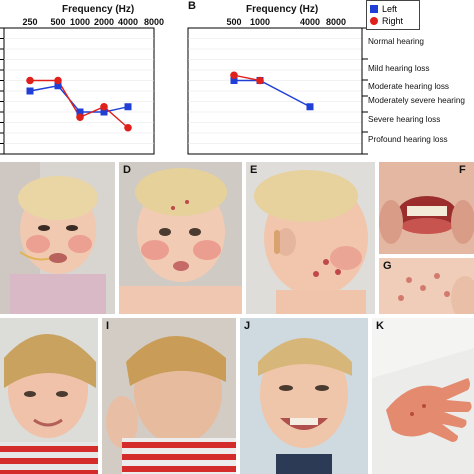  What do you see at coordinates (104, 22) in the screenshot?
I see `a-freq-tick-label: 2000` at bounding box center [104, 22].